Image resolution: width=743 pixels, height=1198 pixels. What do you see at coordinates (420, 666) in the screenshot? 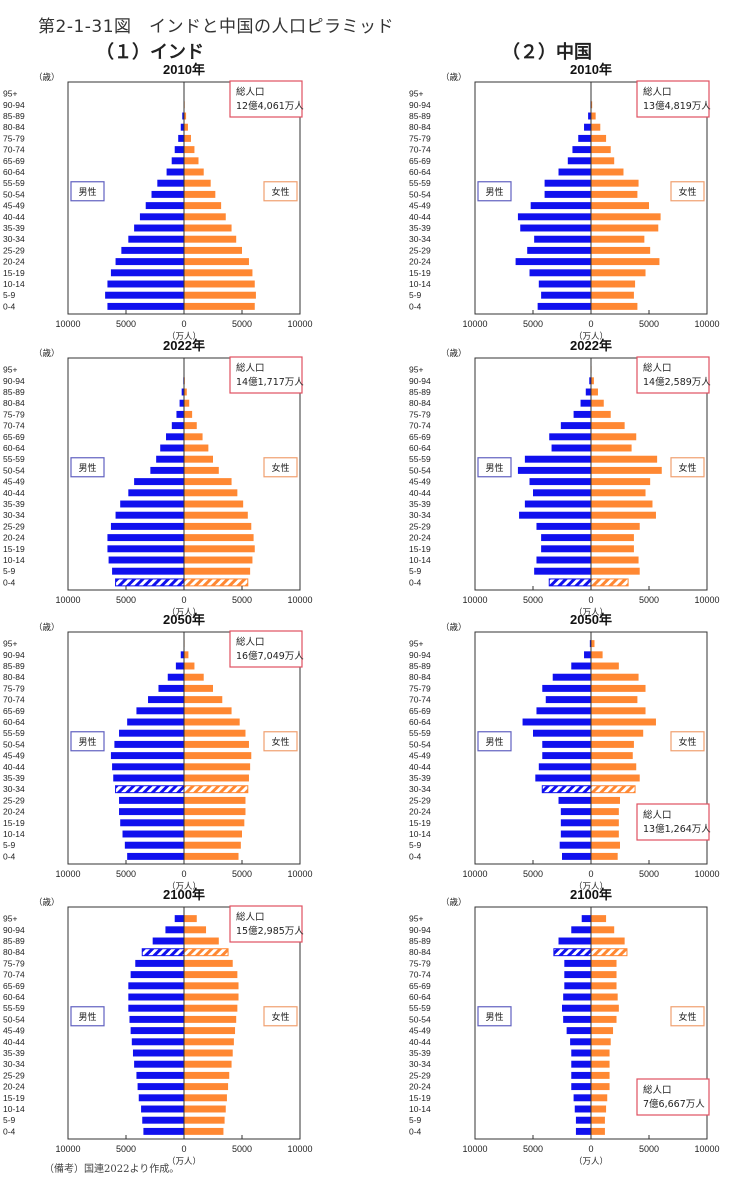
I see `y-tick-label: 85-89` at bounding box center [420, 666].